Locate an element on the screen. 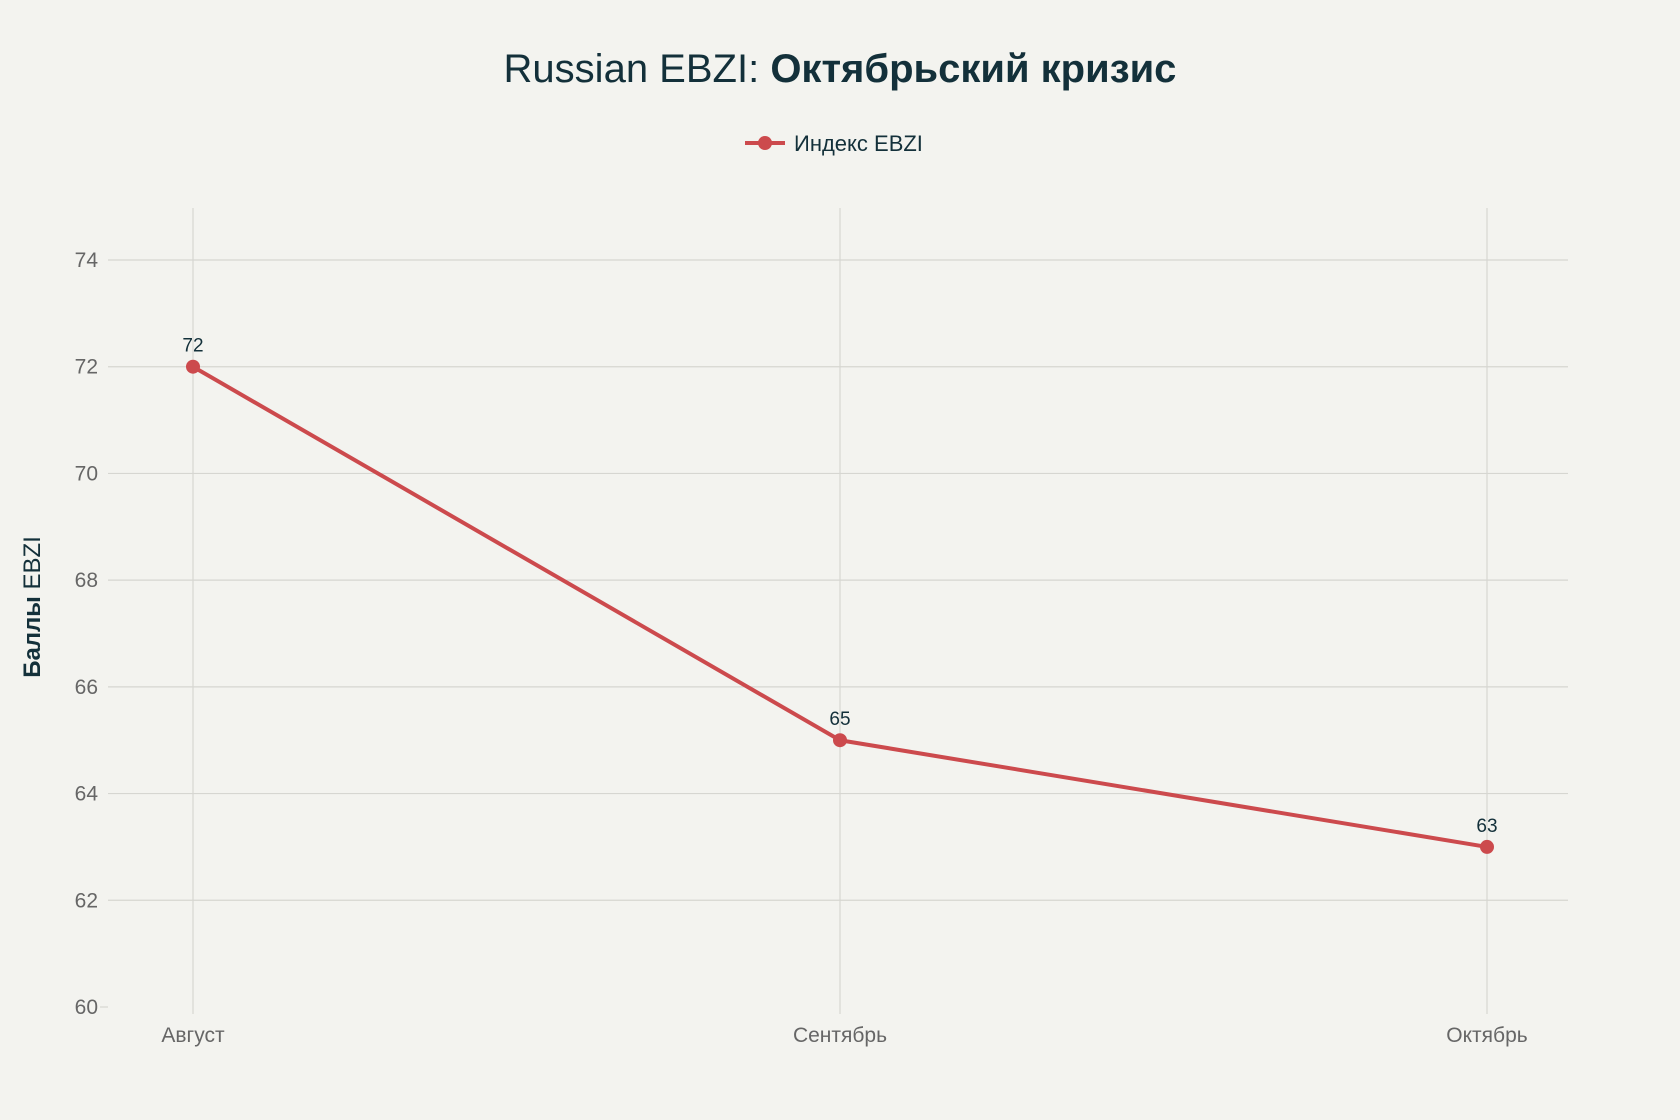  y-tick-label: 72 is located at coordinates (86, 367).